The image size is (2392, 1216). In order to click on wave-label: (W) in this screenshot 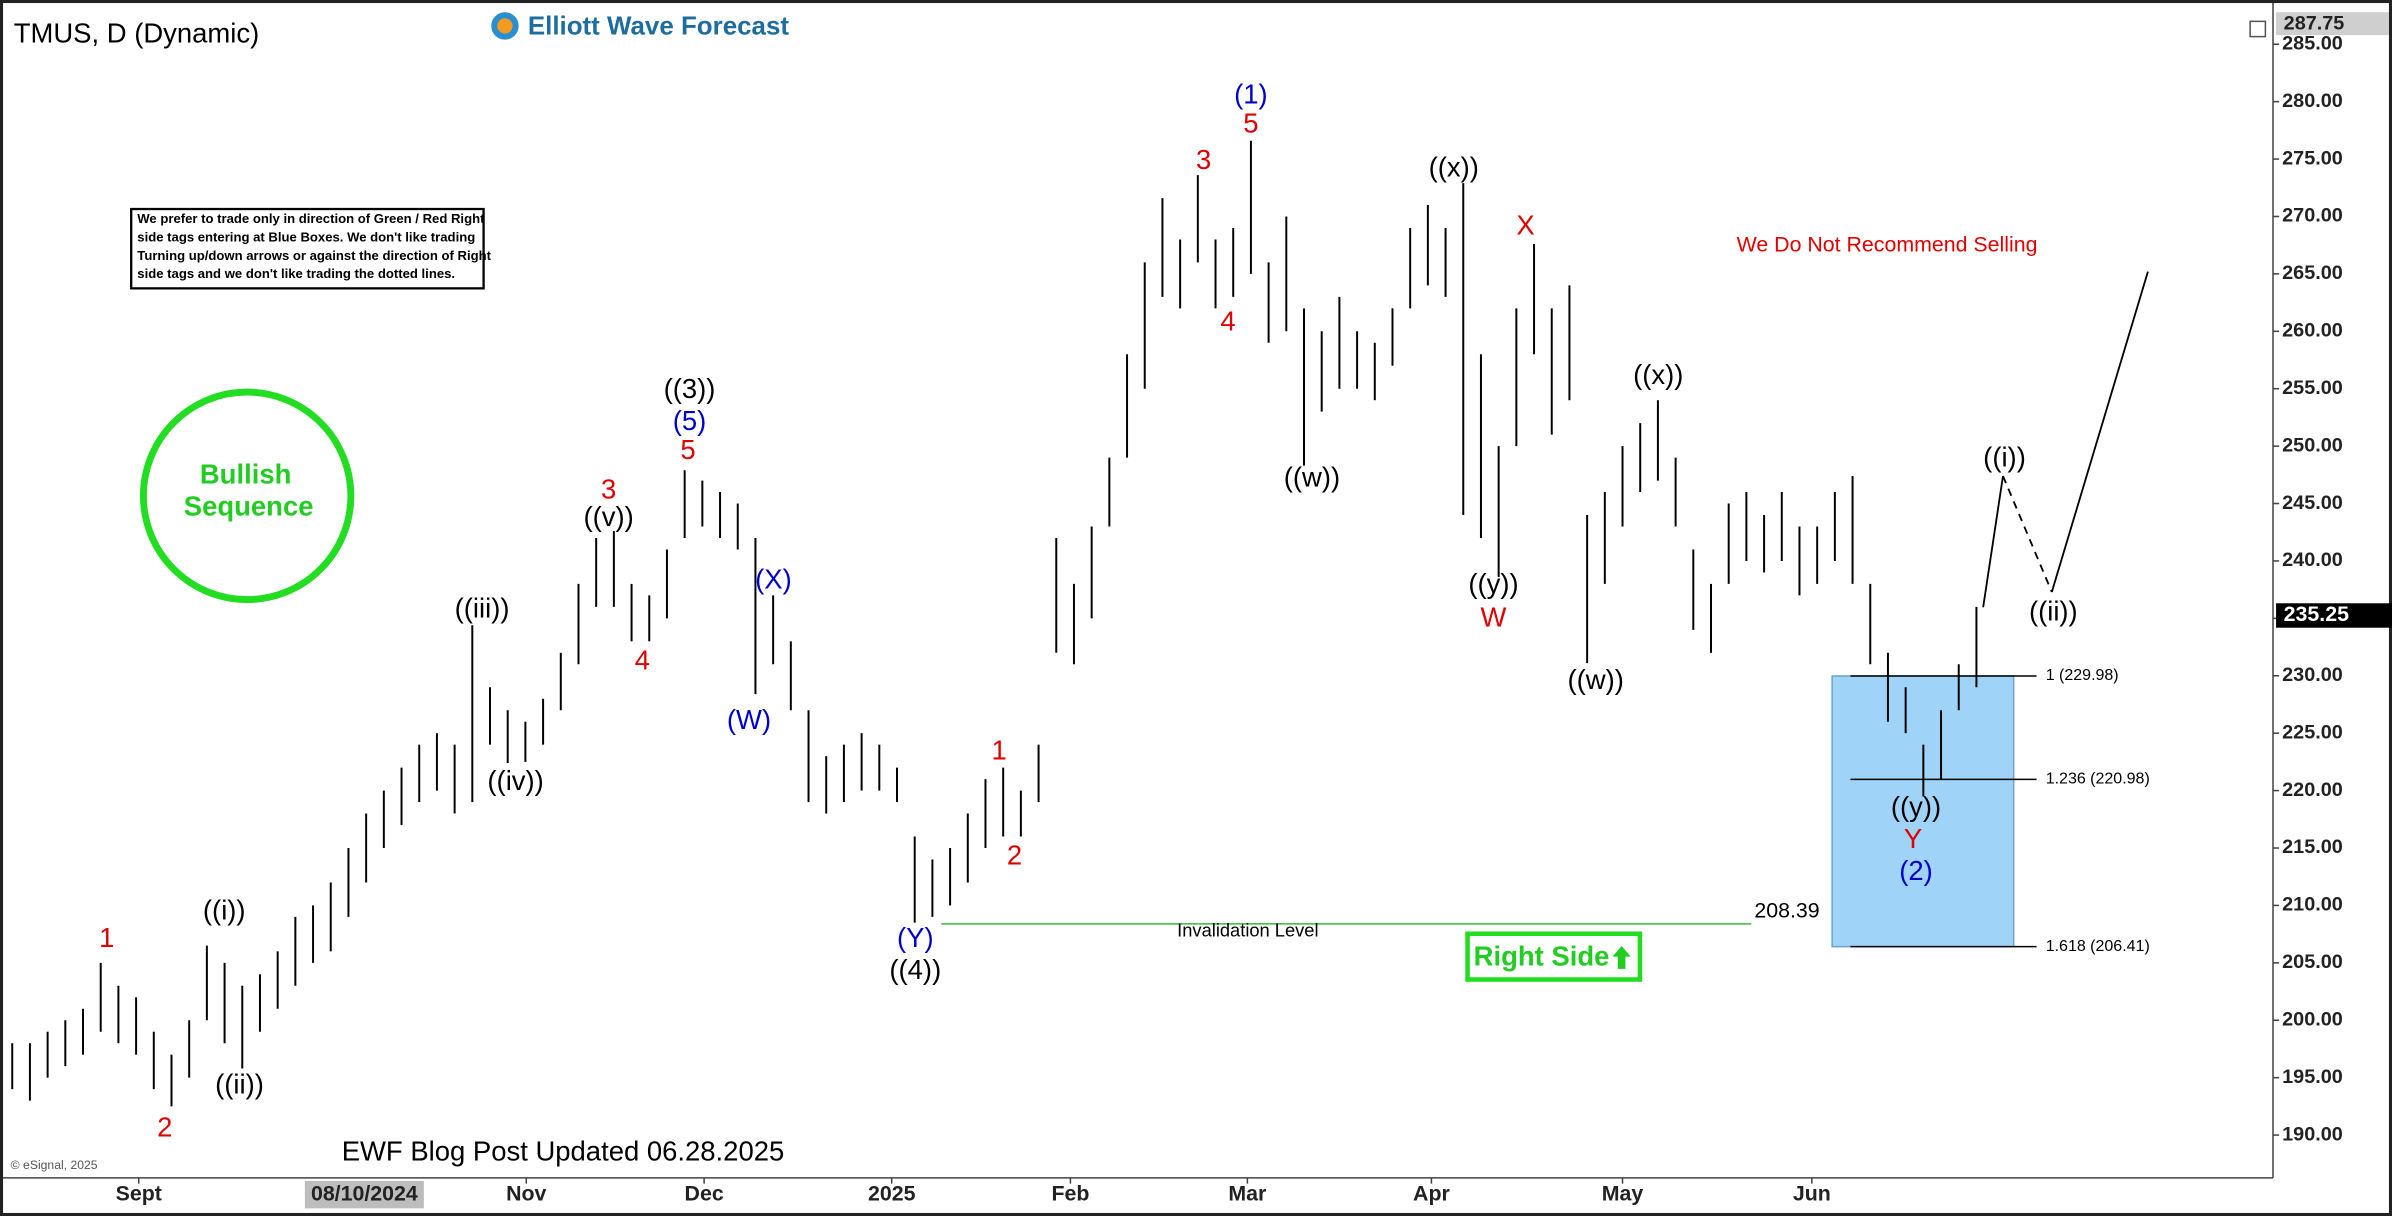, I will do `click(749, 719)`.